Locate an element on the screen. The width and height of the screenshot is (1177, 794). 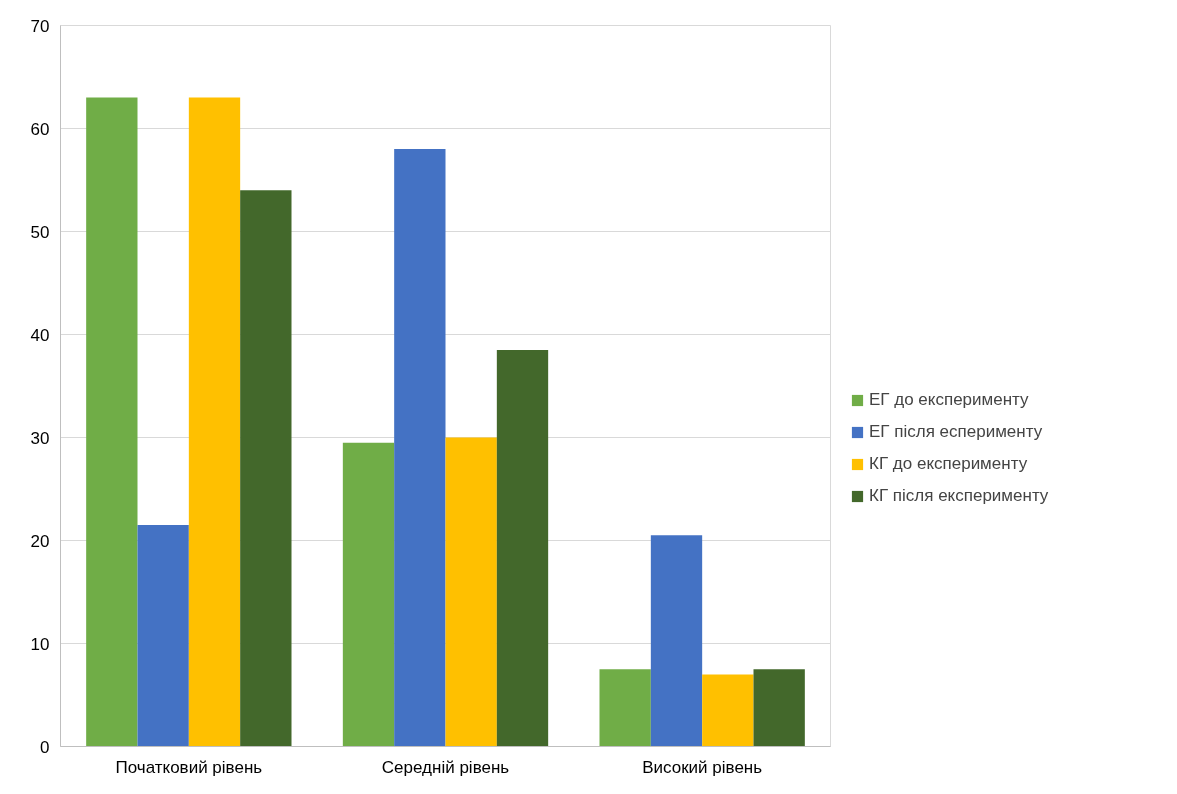
y-tick-label: 50 is located at coordinates (40, 232).